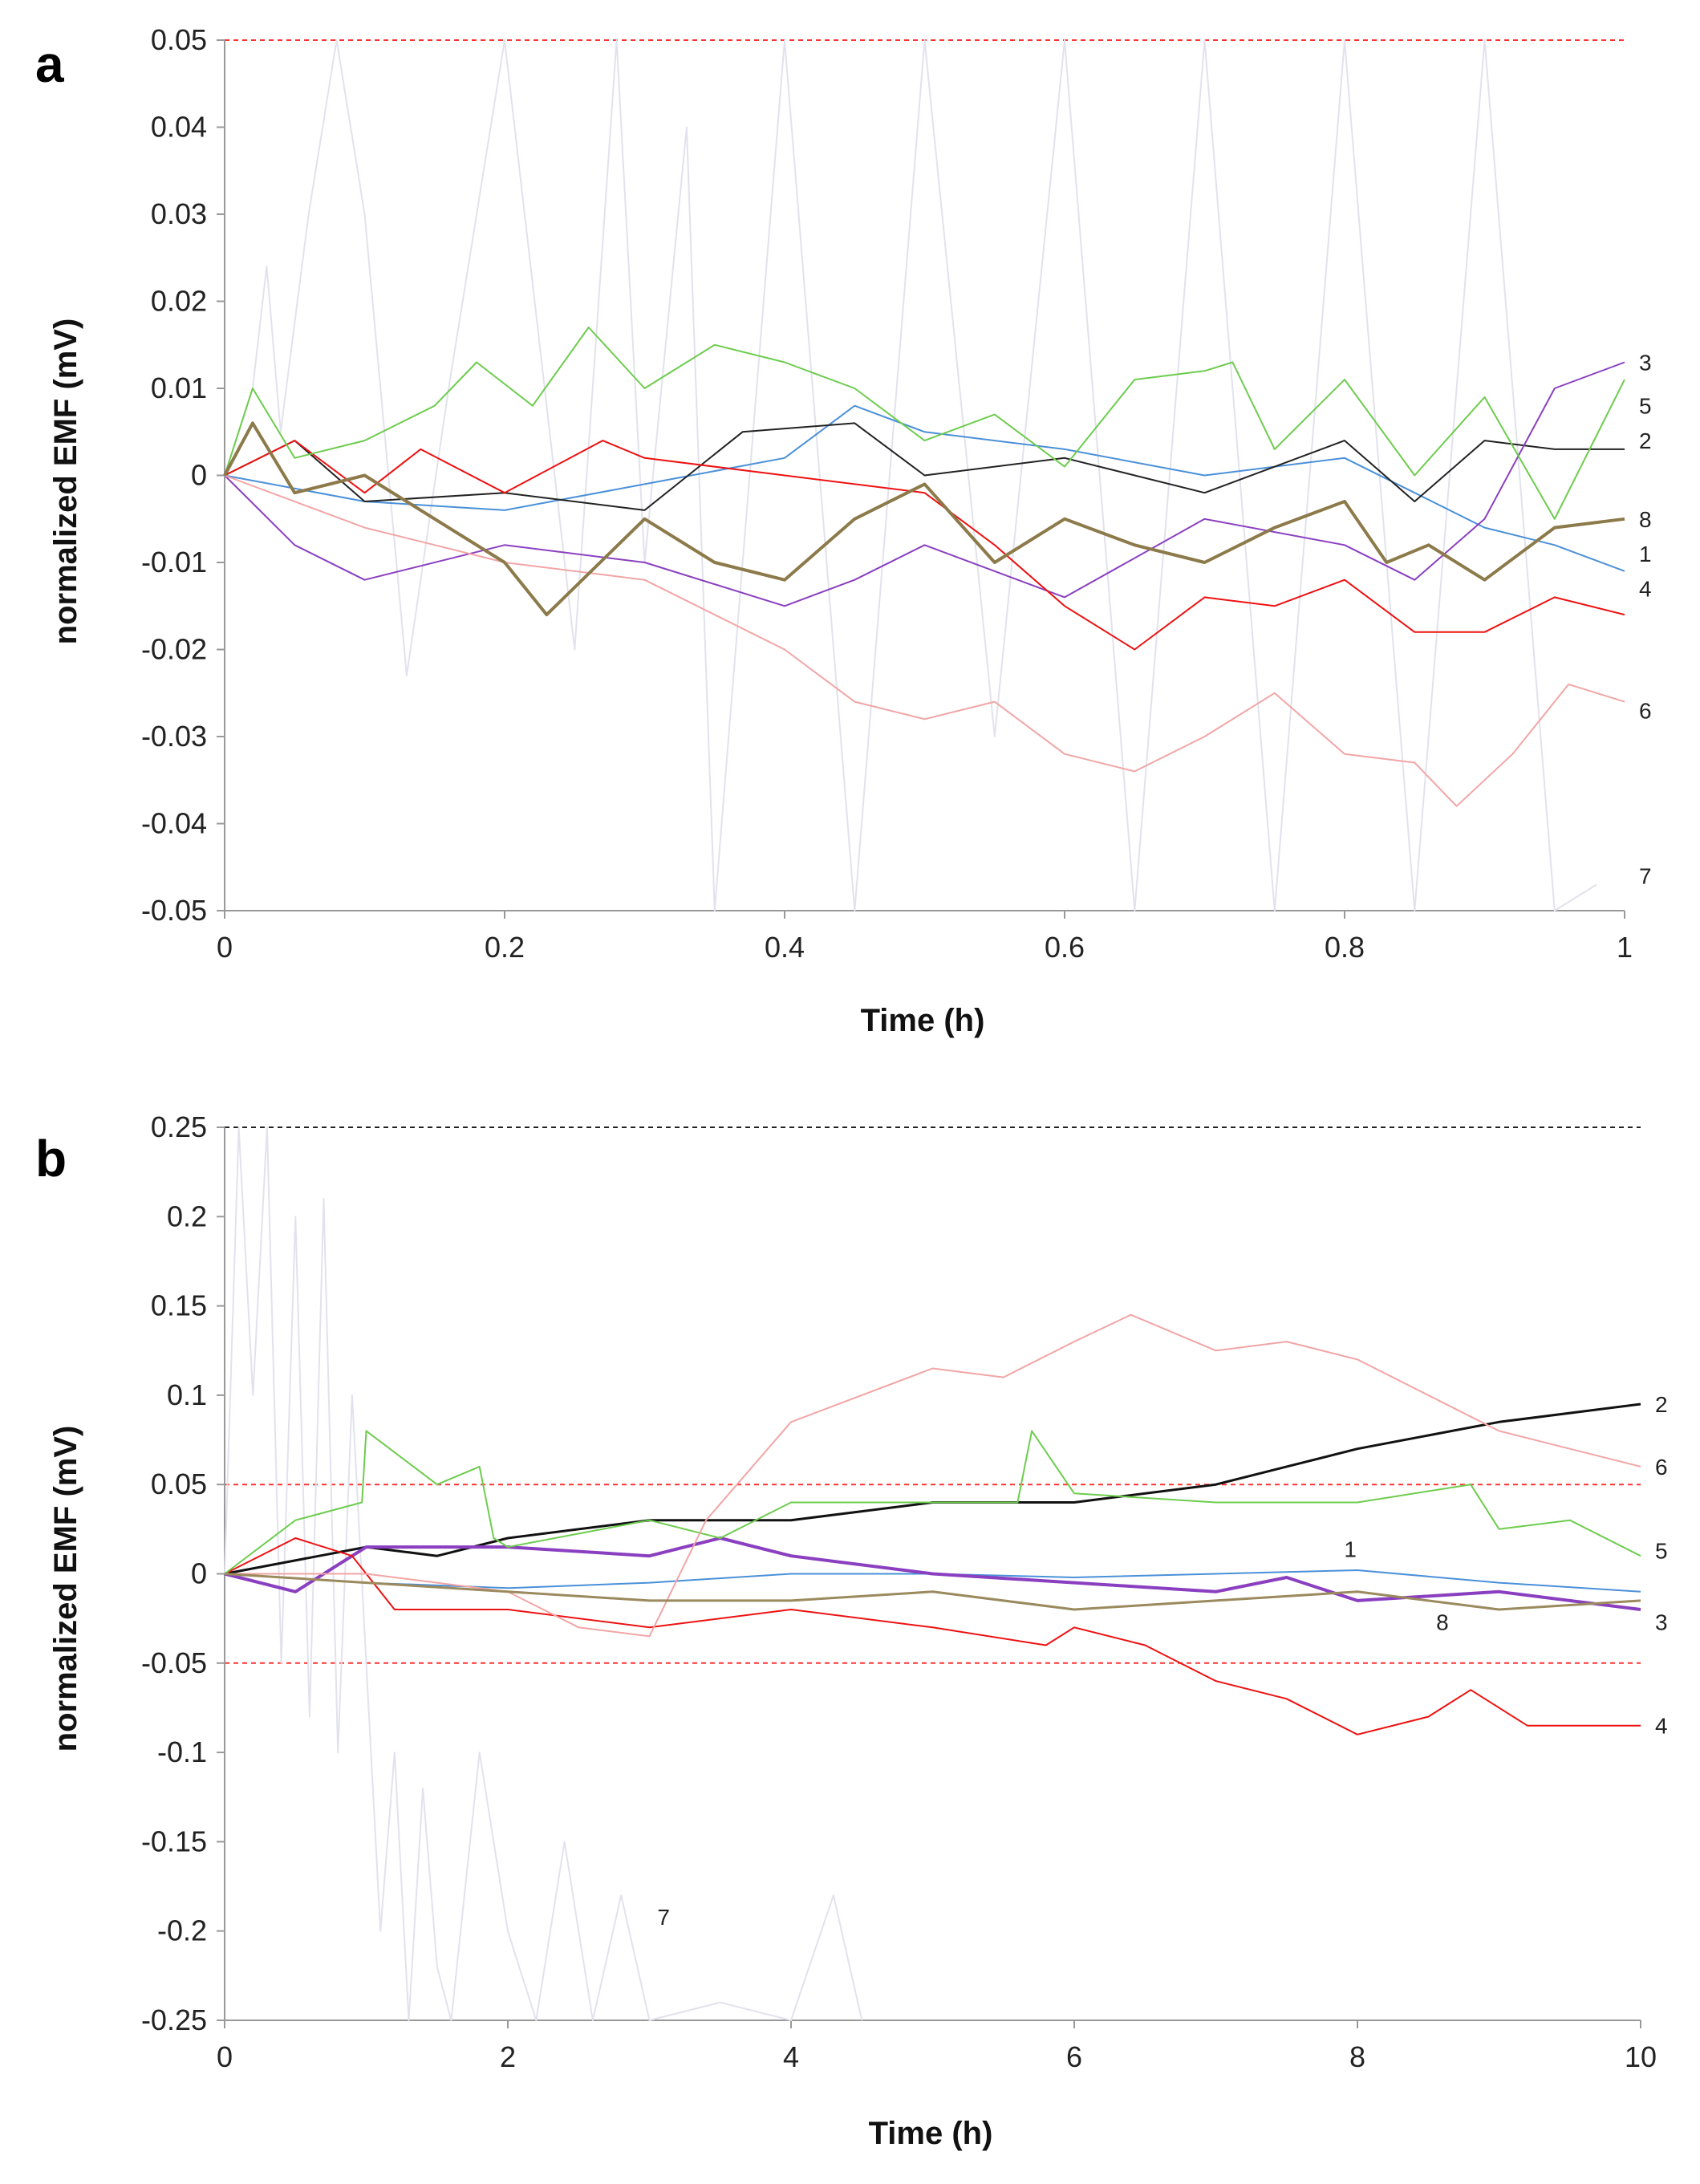 The height and width of the screenshot is (2184, 1700). I want to click on y-tick-label: -0.2, so click(182, 1930).